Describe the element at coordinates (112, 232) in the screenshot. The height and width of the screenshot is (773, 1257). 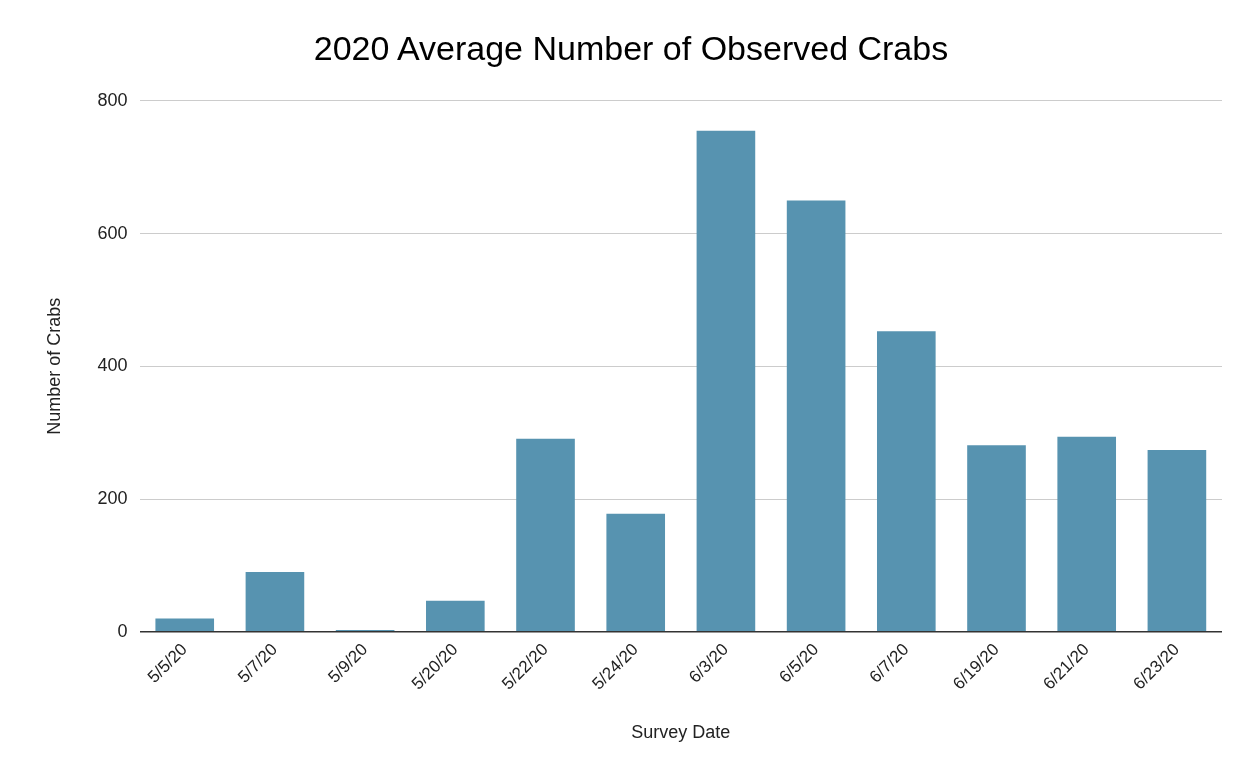
I see `y-tick-label: 600` at that location.